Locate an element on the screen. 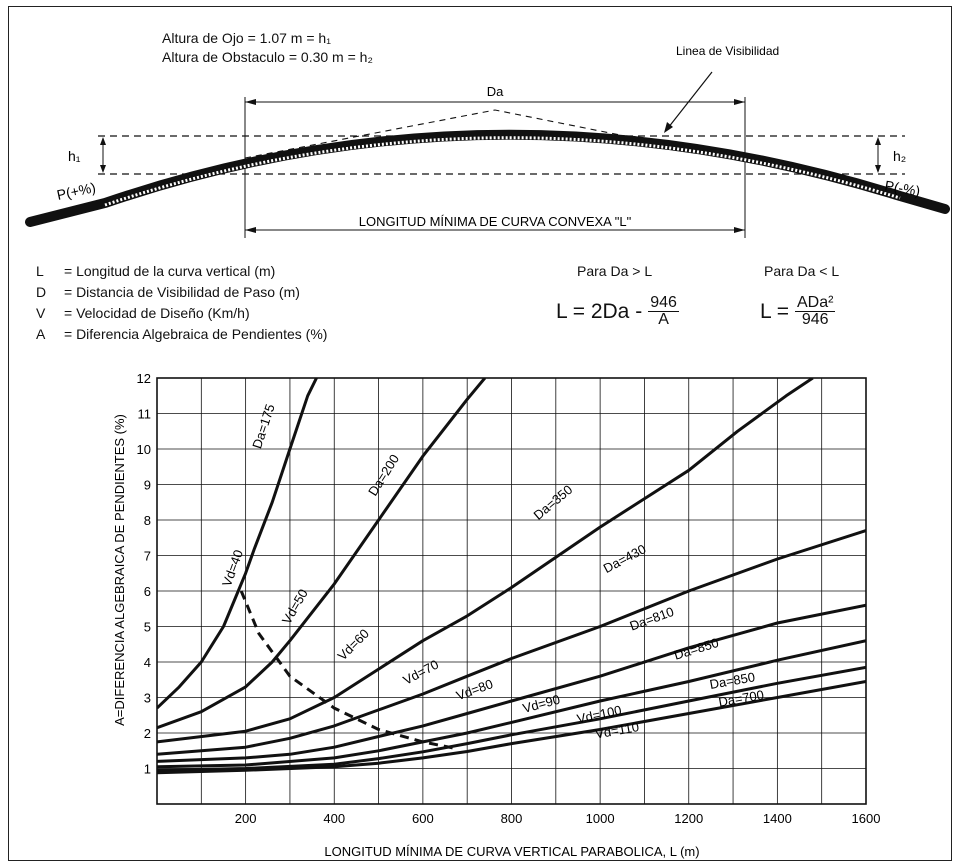 The height and width of the screenshot is (867, 962). x-tick-label: 1000 is located at coordinates (600, 818).